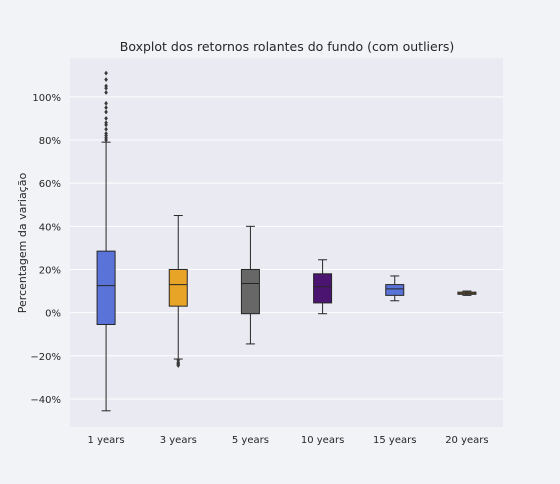 The width and height of the screenshot is (560, 484). I want to click on y-tick-label: 0%, so click(53, 314).